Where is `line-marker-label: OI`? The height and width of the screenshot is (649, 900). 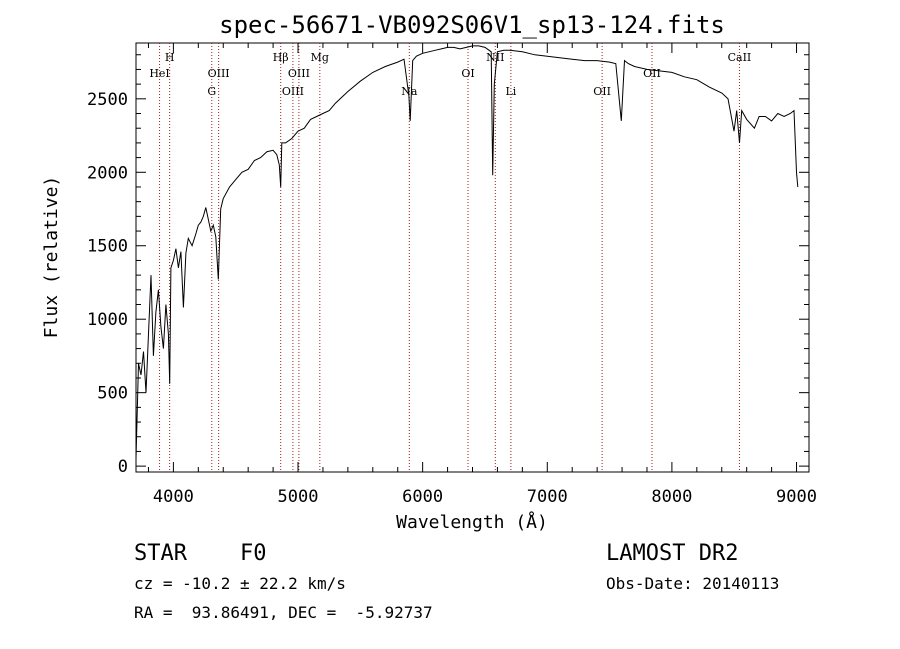
line-marker-label: OI is located at coordinates (467, 73).